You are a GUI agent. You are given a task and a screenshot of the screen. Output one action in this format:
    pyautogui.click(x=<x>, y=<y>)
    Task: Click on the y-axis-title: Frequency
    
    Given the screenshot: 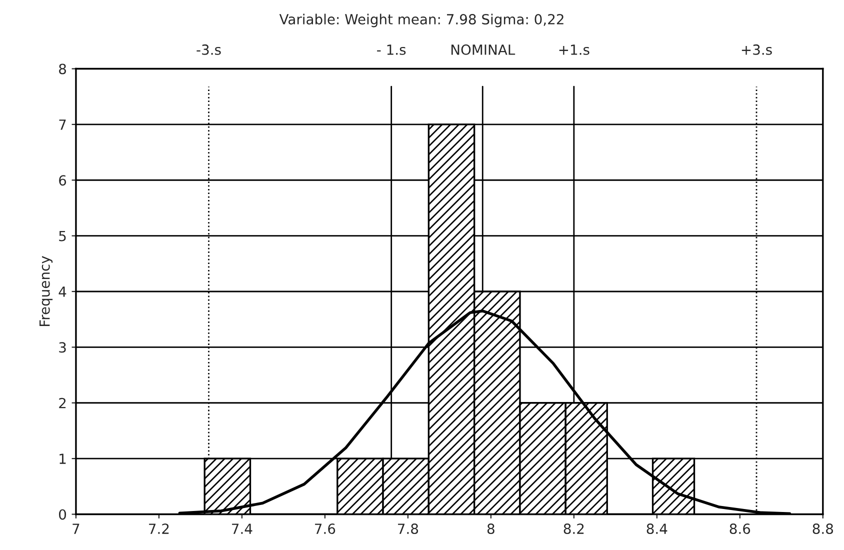 What is the action you would take?
    pyautogui.click(x=46, y=291)
    